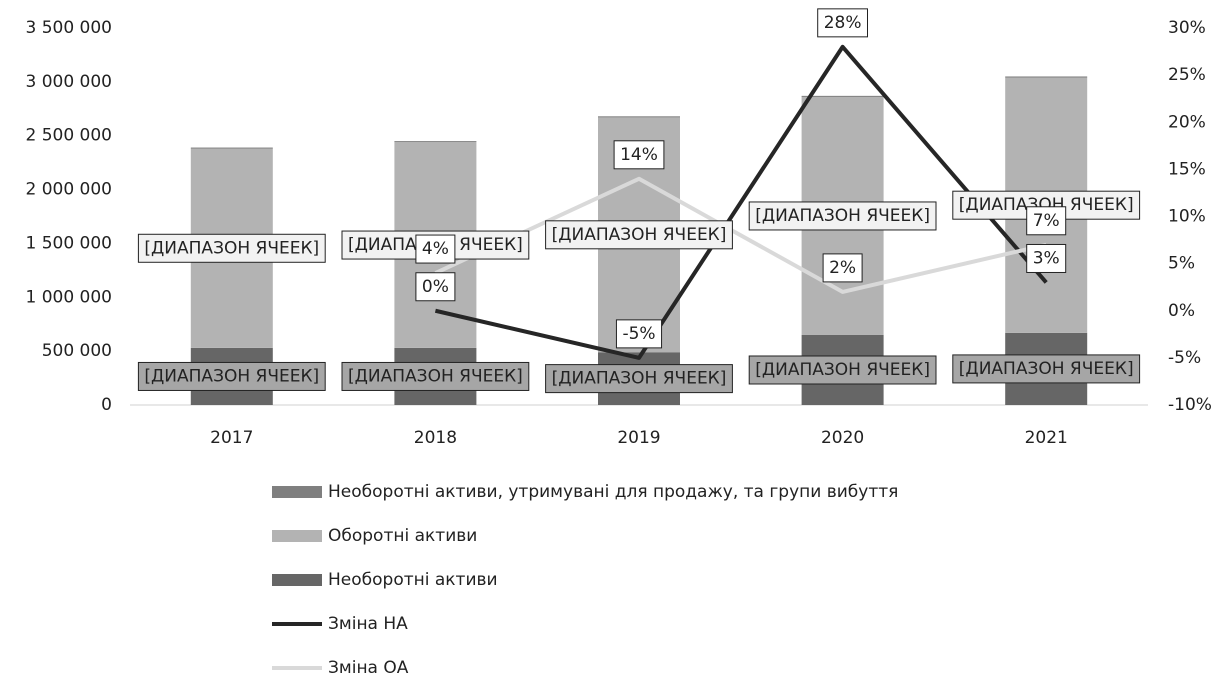 This screenshot has height=680, width=1222. I want to click on line-label-group: 0%, so click(435, 287).